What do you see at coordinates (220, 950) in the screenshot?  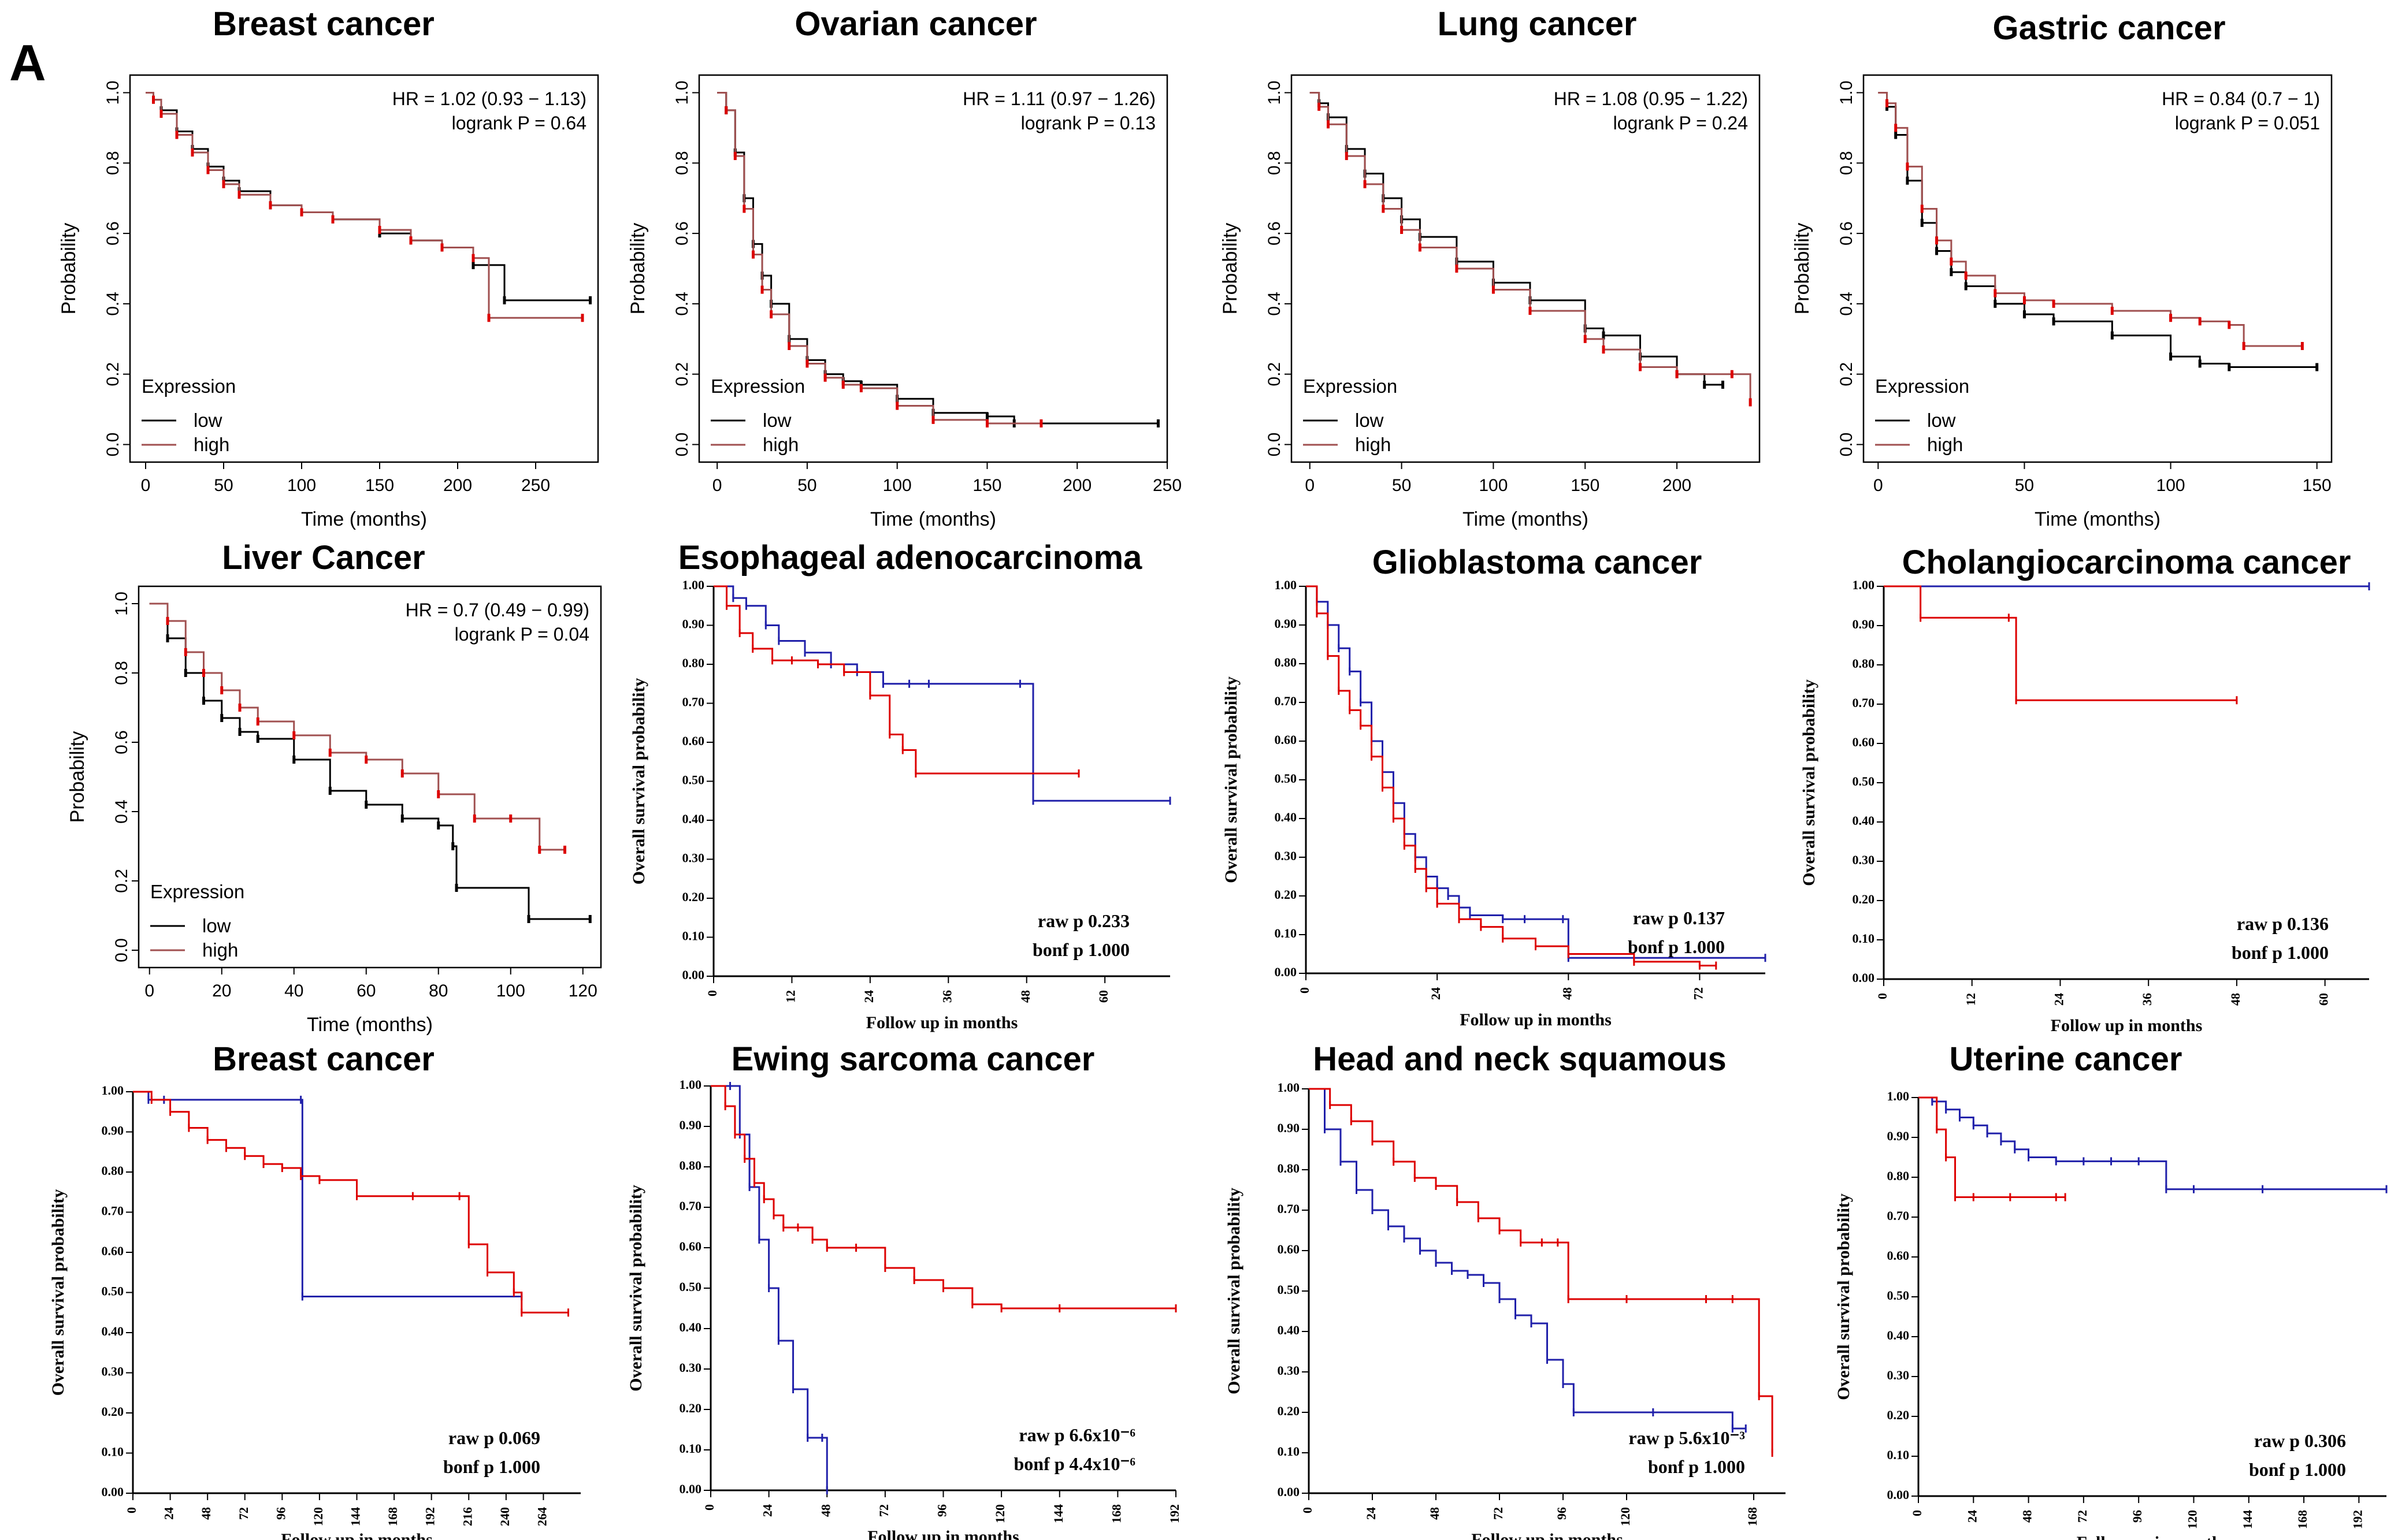 I see `km-liver-legend-label-high: high` at bounding box center [220, 950].